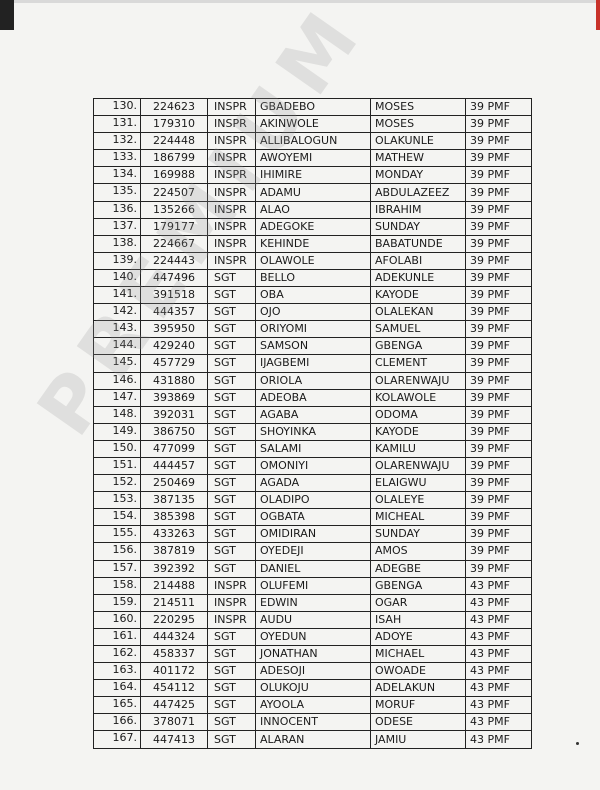 The height and width of the screenshot is (790, 600). I want to click on cell-num: 131., so click(117, 124).